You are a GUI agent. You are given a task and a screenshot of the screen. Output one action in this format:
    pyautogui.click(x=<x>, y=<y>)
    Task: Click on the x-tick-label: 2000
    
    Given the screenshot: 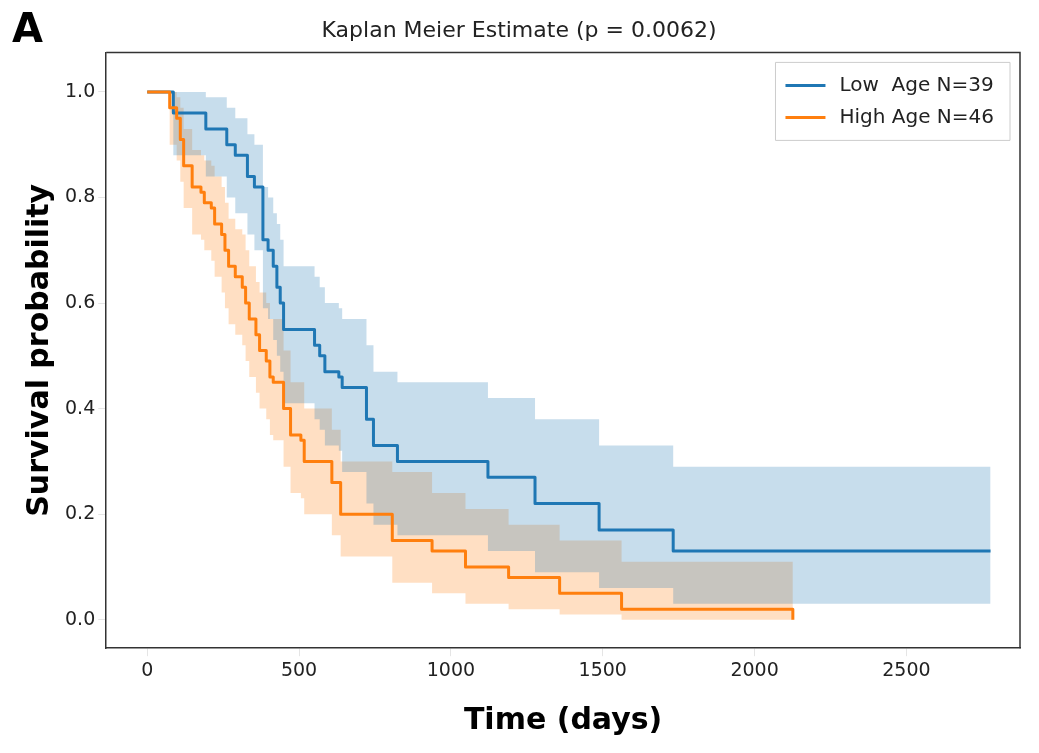 What is the action you would take?
    pyautogui.click(x=754, y=668)
    